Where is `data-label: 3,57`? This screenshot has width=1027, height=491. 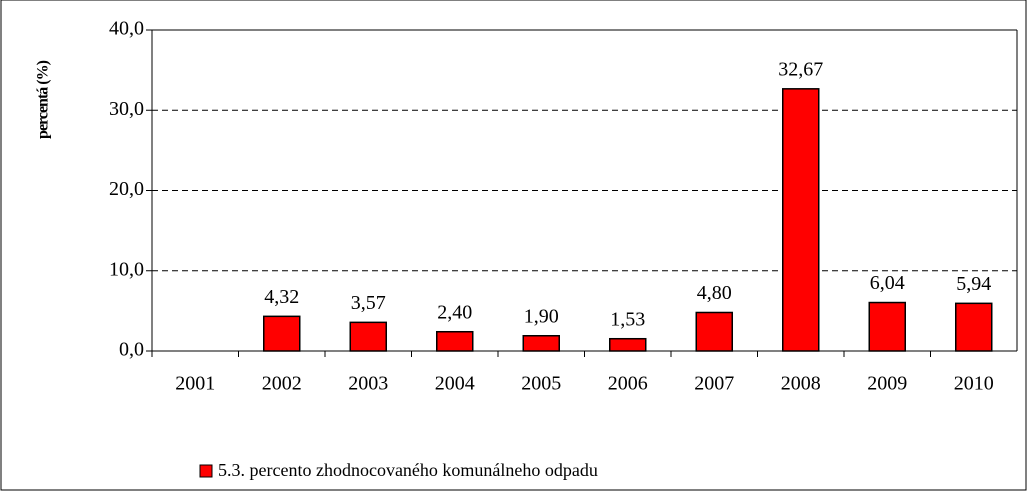 data-label: 3,57 is located at coordinates (368, 303).